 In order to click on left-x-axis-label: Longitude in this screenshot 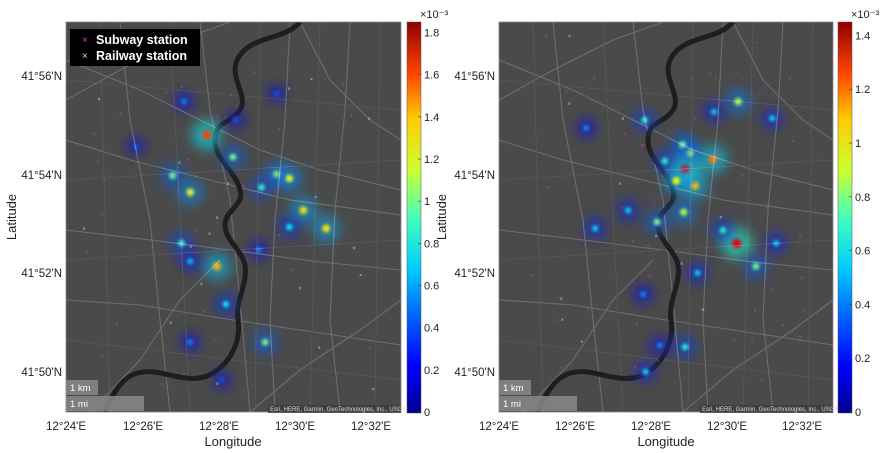, I will do `click(232, 441)`.